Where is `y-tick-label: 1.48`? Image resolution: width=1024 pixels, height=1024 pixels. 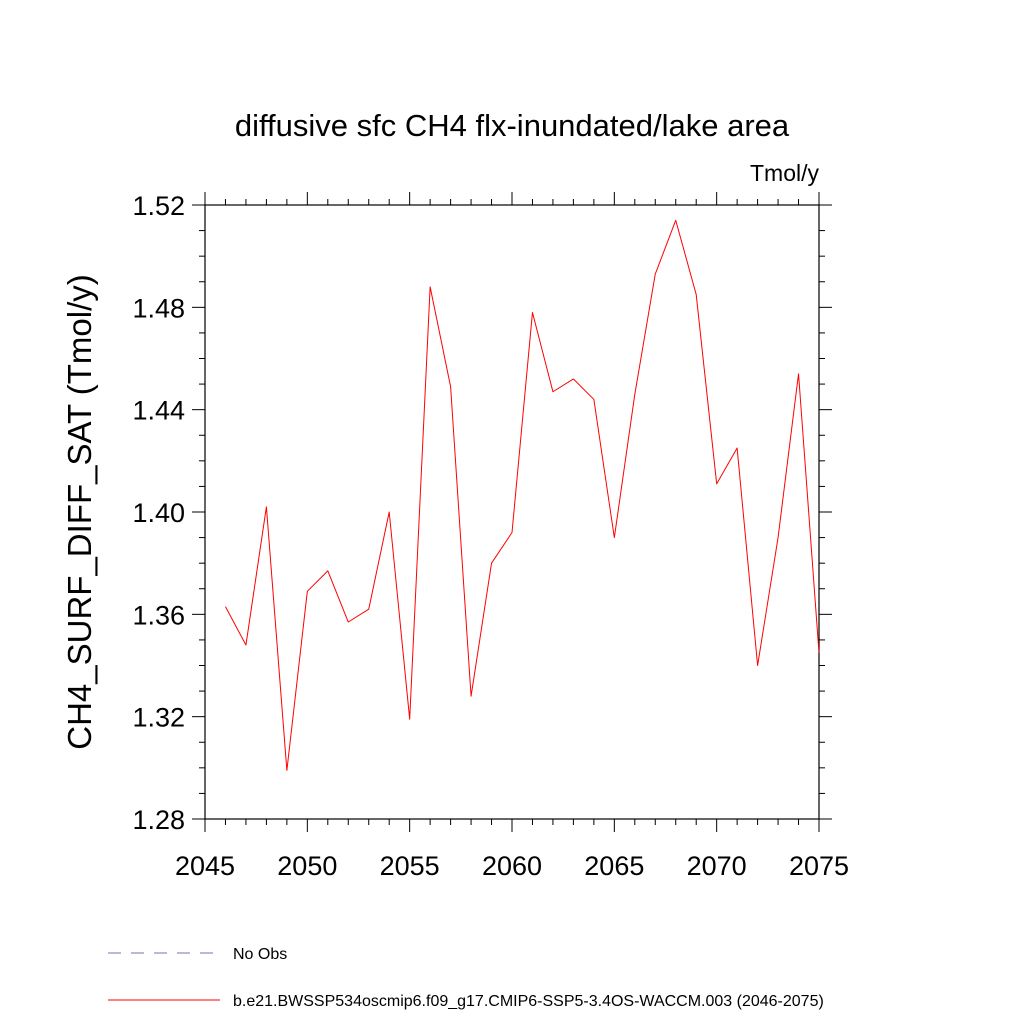
y-tick-label: 1.48 is located at coordinates (158, 308).